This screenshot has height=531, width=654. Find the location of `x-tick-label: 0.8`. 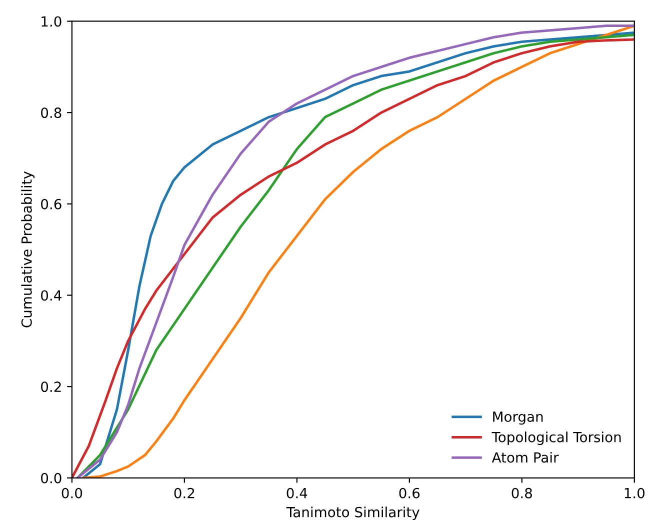

x-tick-label: 0.8 is located at coordinates (522, 493).